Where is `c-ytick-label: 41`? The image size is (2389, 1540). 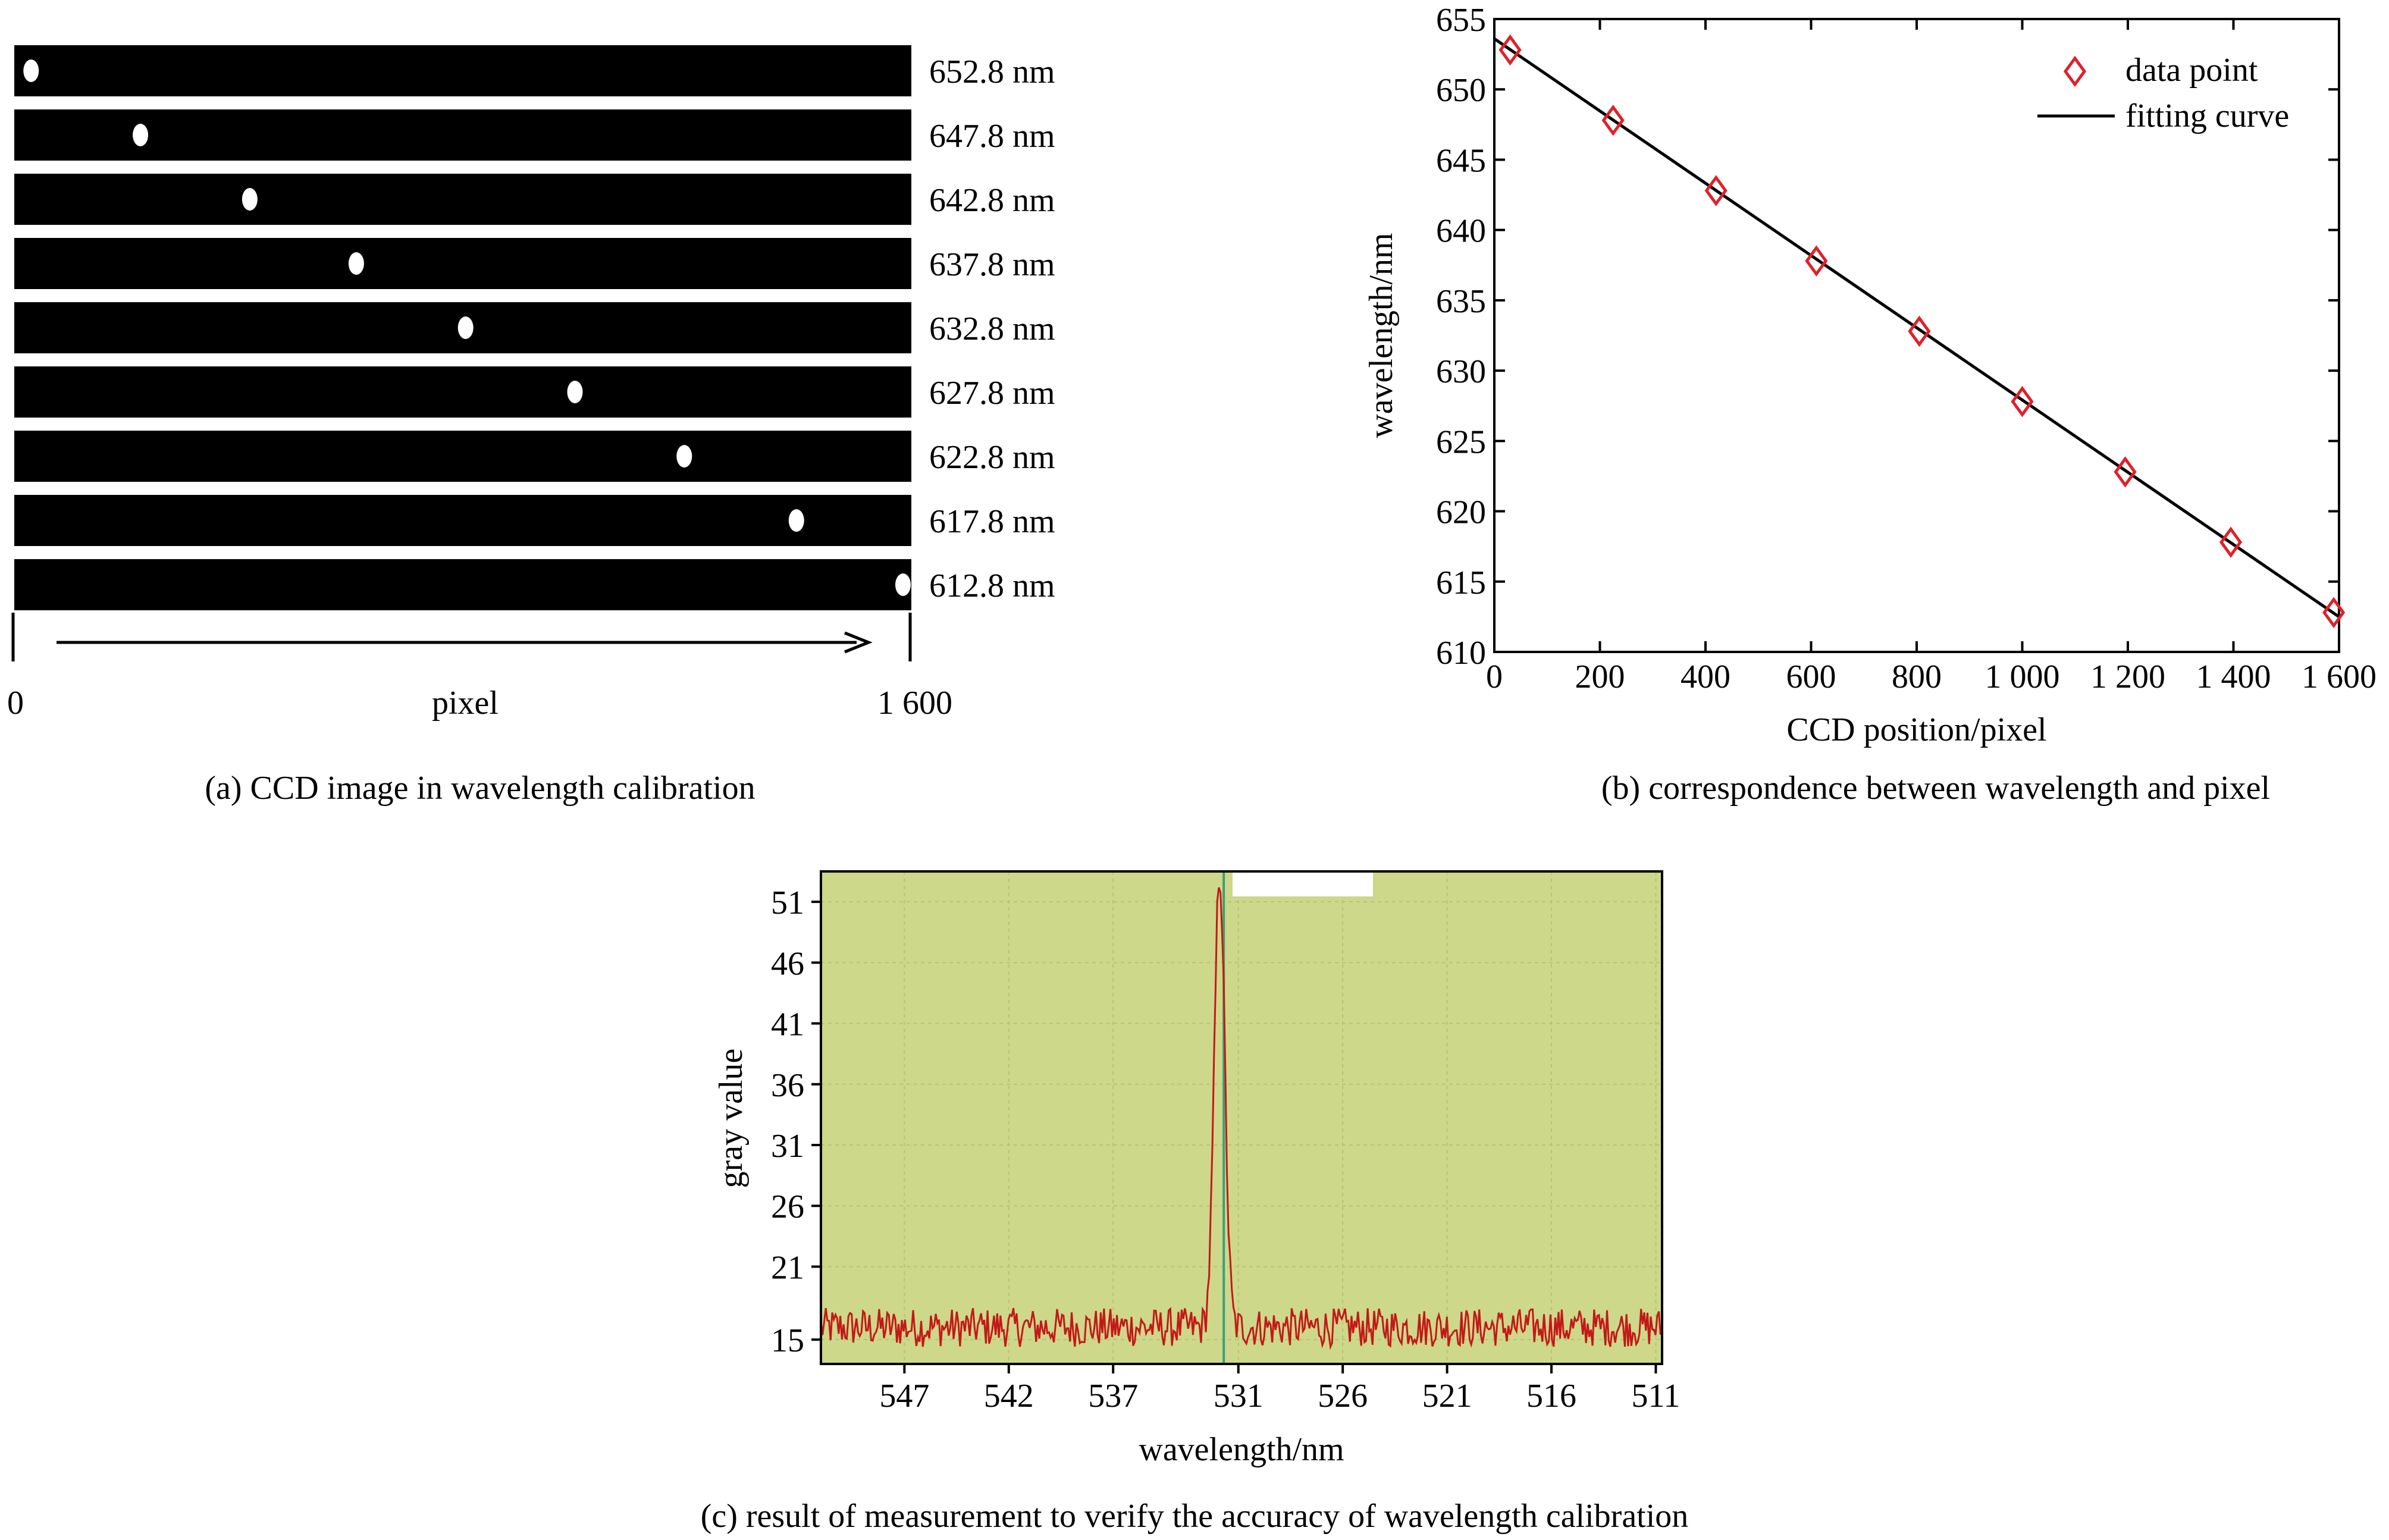
c-ytick-label: 41 is located at coordinates (787, 1024).